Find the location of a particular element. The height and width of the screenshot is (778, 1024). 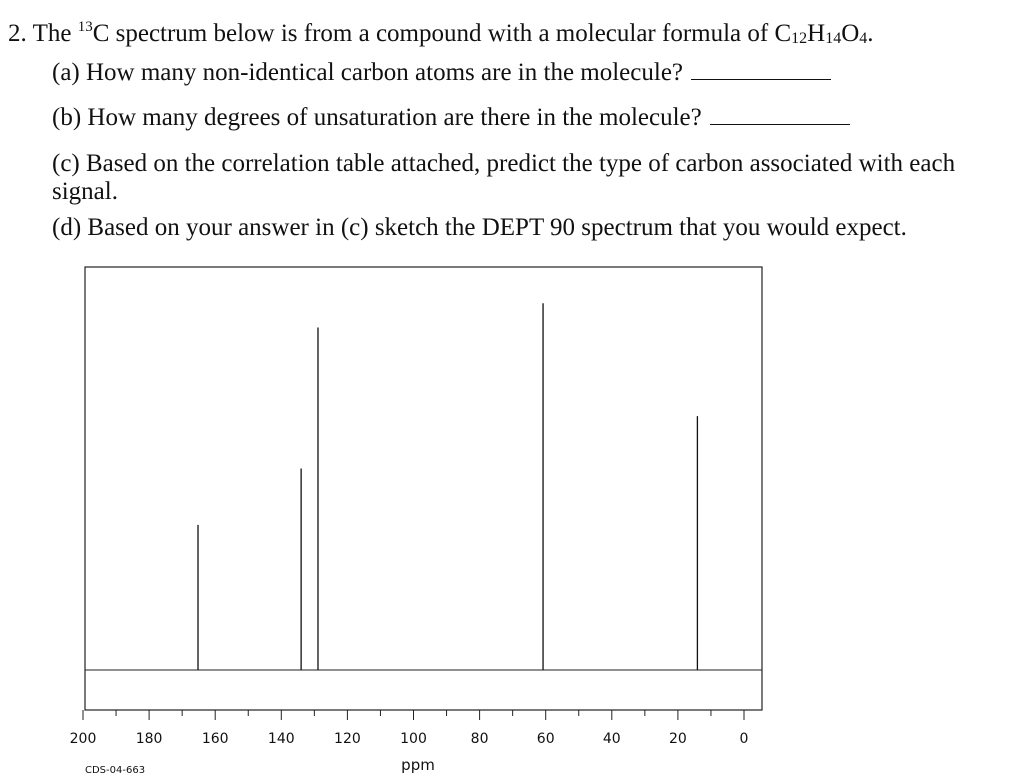

subscript: 14 is located at coordinates (833, 38).